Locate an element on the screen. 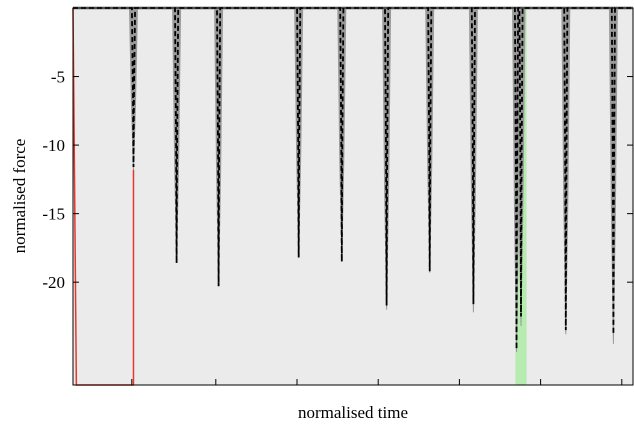  y-axis-label: normalised force is located at coordinates (19, 196).